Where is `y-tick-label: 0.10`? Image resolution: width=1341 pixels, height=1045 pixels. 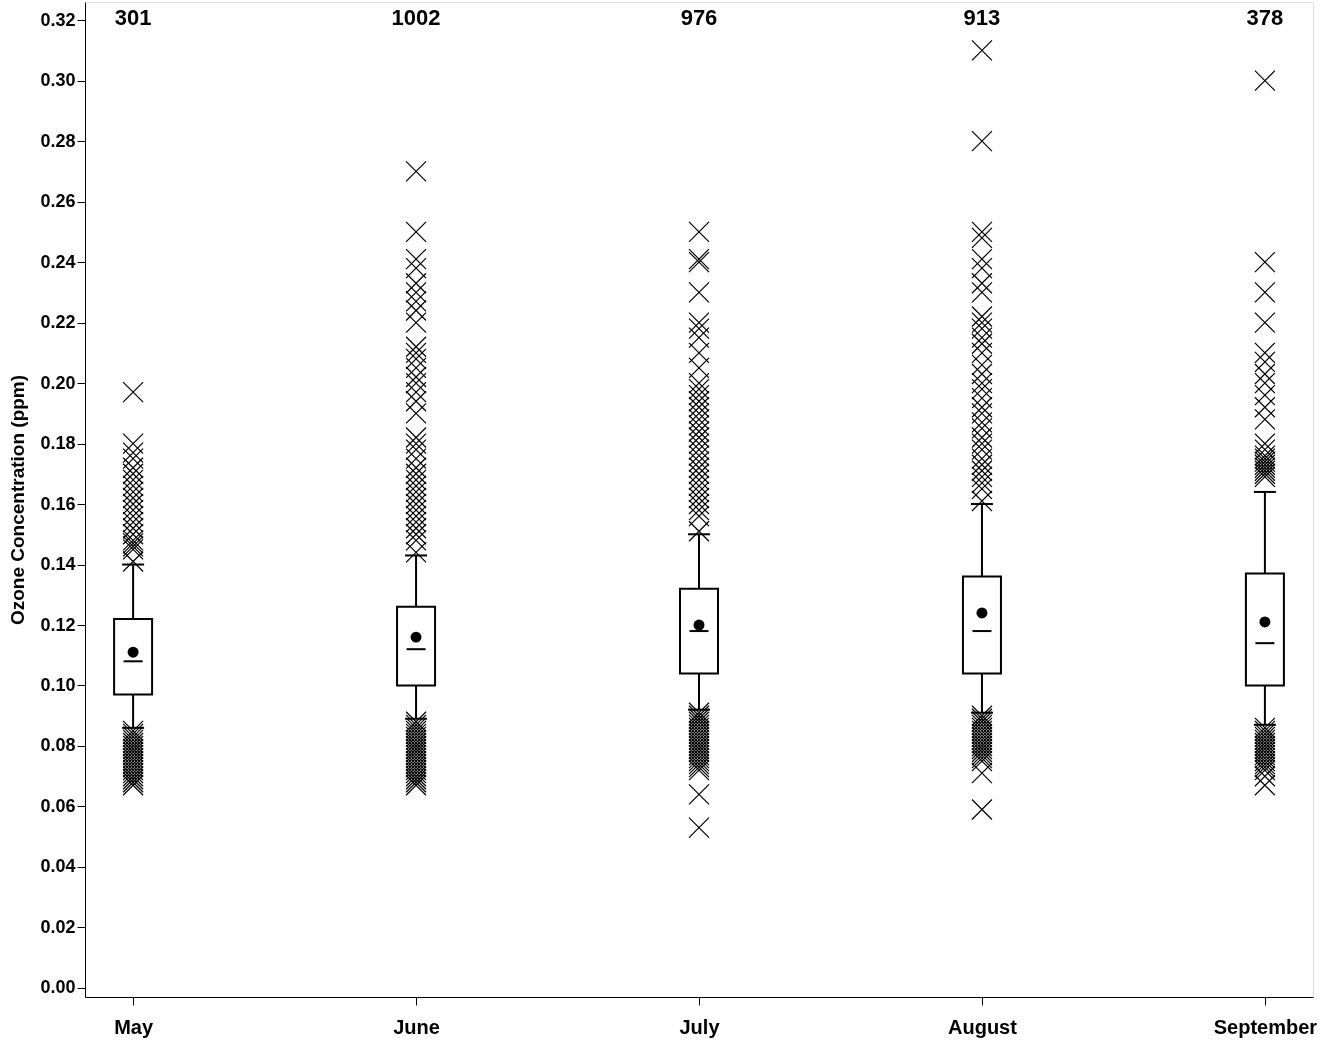 y-tick-label: 0.10 is located at coordinates (58, 685).